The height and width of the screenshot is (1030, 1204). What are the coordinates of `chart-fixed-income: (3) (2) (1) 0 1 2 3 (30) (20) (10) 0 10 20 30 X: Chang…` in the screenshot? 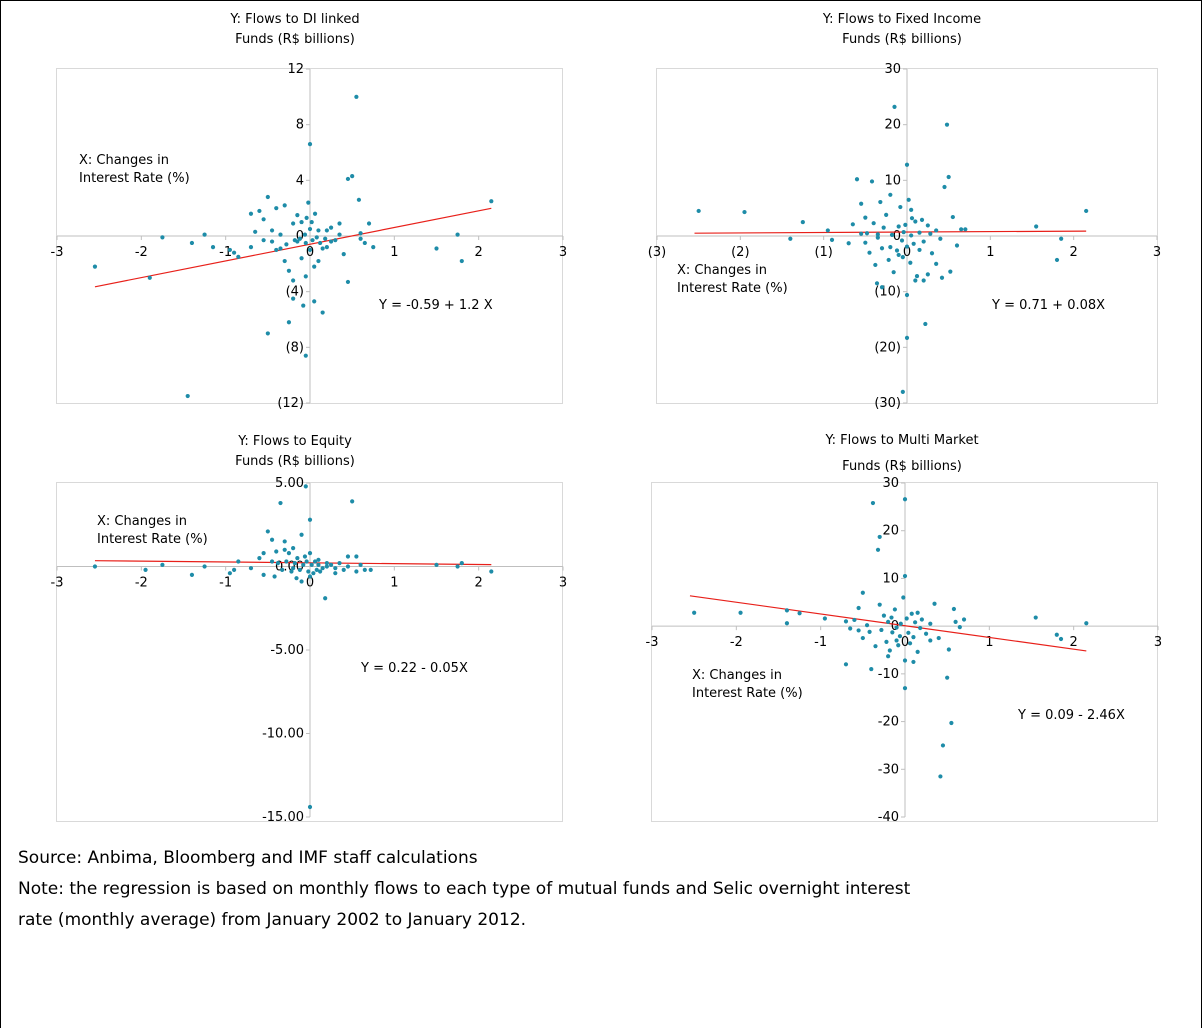 It's located at (904, 236).